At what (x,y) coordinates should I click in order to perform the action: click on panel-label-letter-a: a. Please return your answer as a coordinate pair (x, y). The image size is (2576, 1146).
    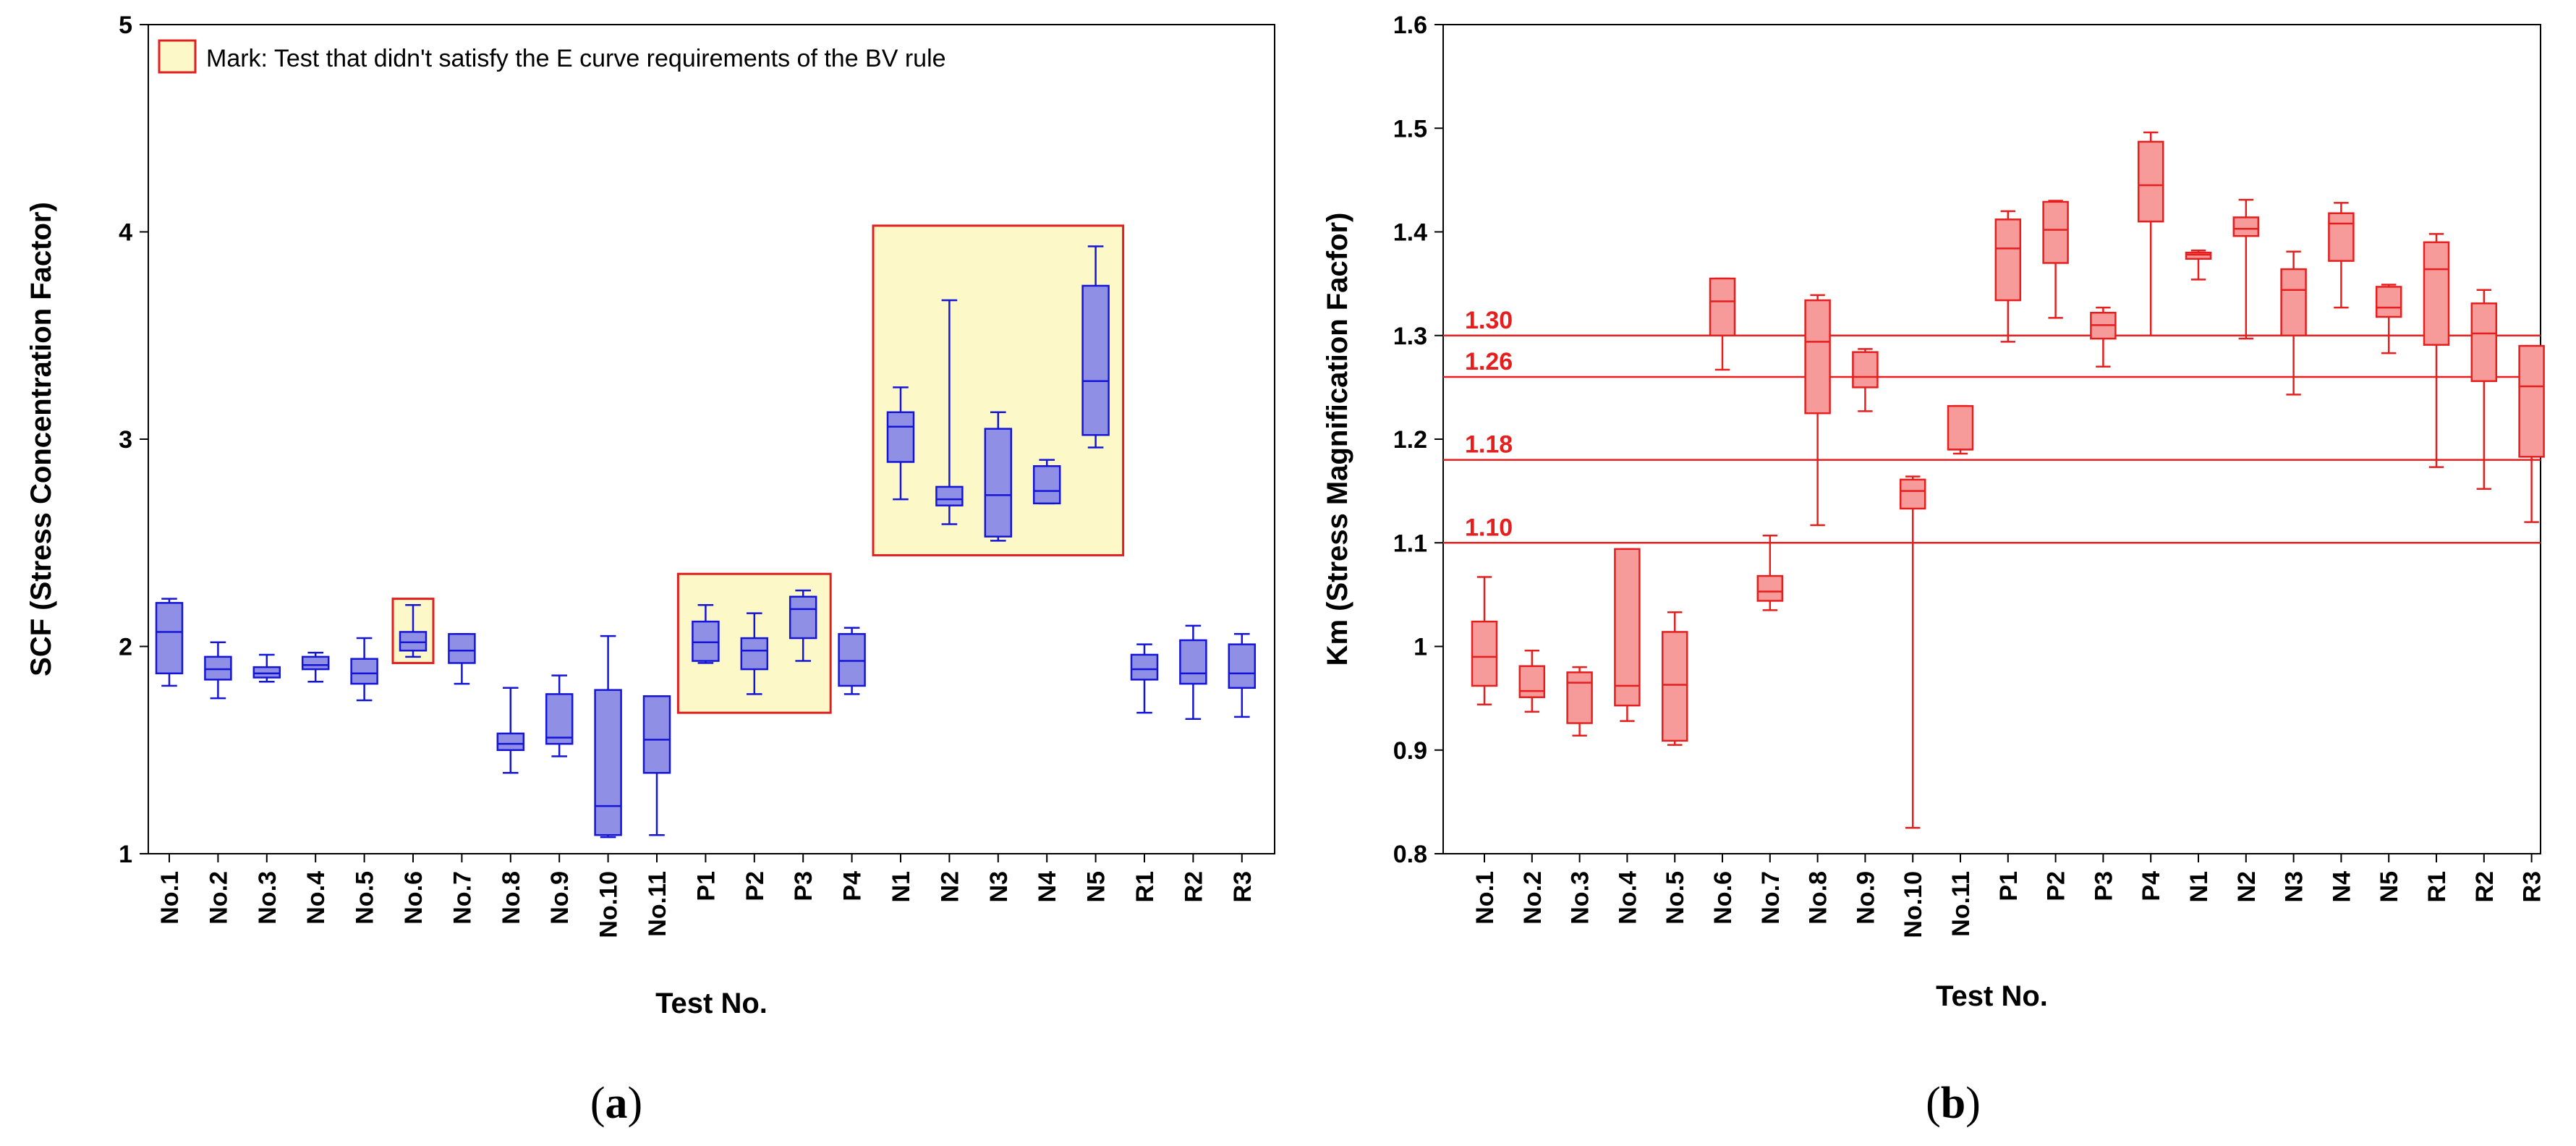
    Looking at the image, I should click on (616, 1103).